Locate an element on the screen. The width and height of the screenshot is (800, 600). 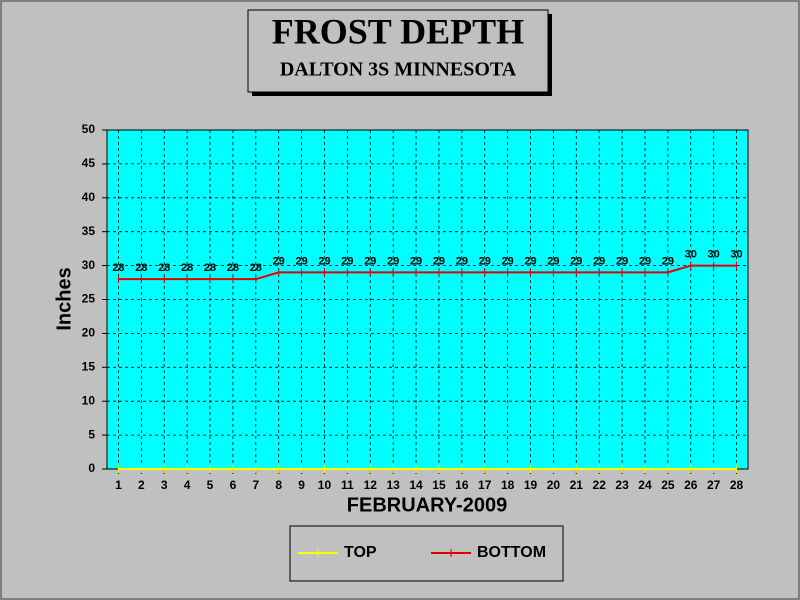
x-tick-label: 22 is located at coordinates (600, 485).